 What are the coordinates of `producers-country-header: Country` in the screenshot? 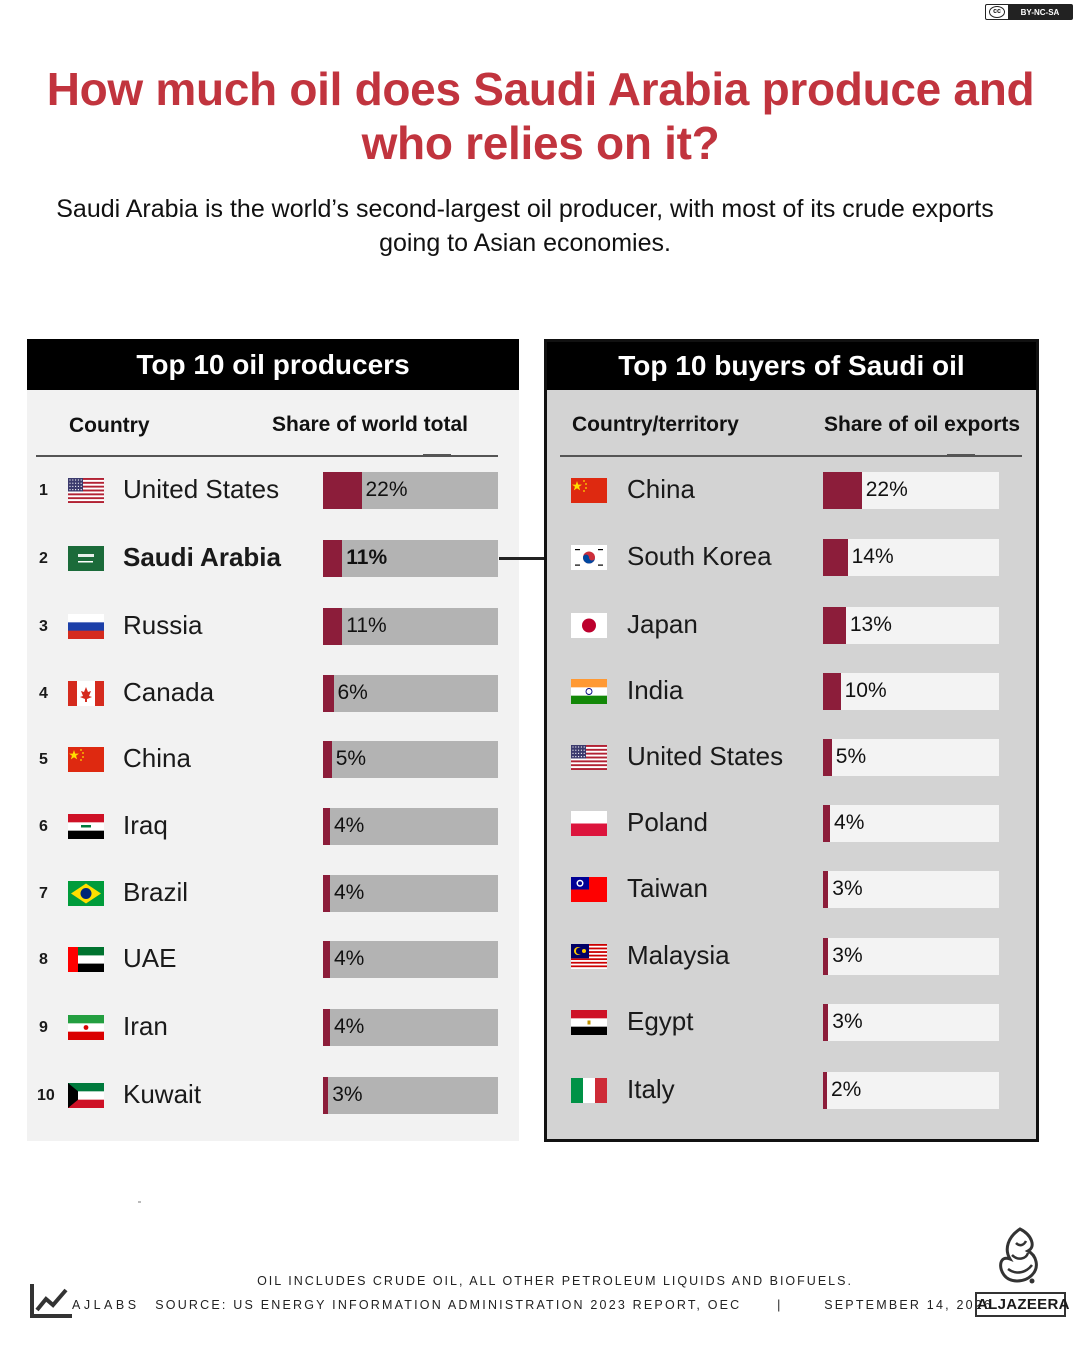 It's located at (109, 425).